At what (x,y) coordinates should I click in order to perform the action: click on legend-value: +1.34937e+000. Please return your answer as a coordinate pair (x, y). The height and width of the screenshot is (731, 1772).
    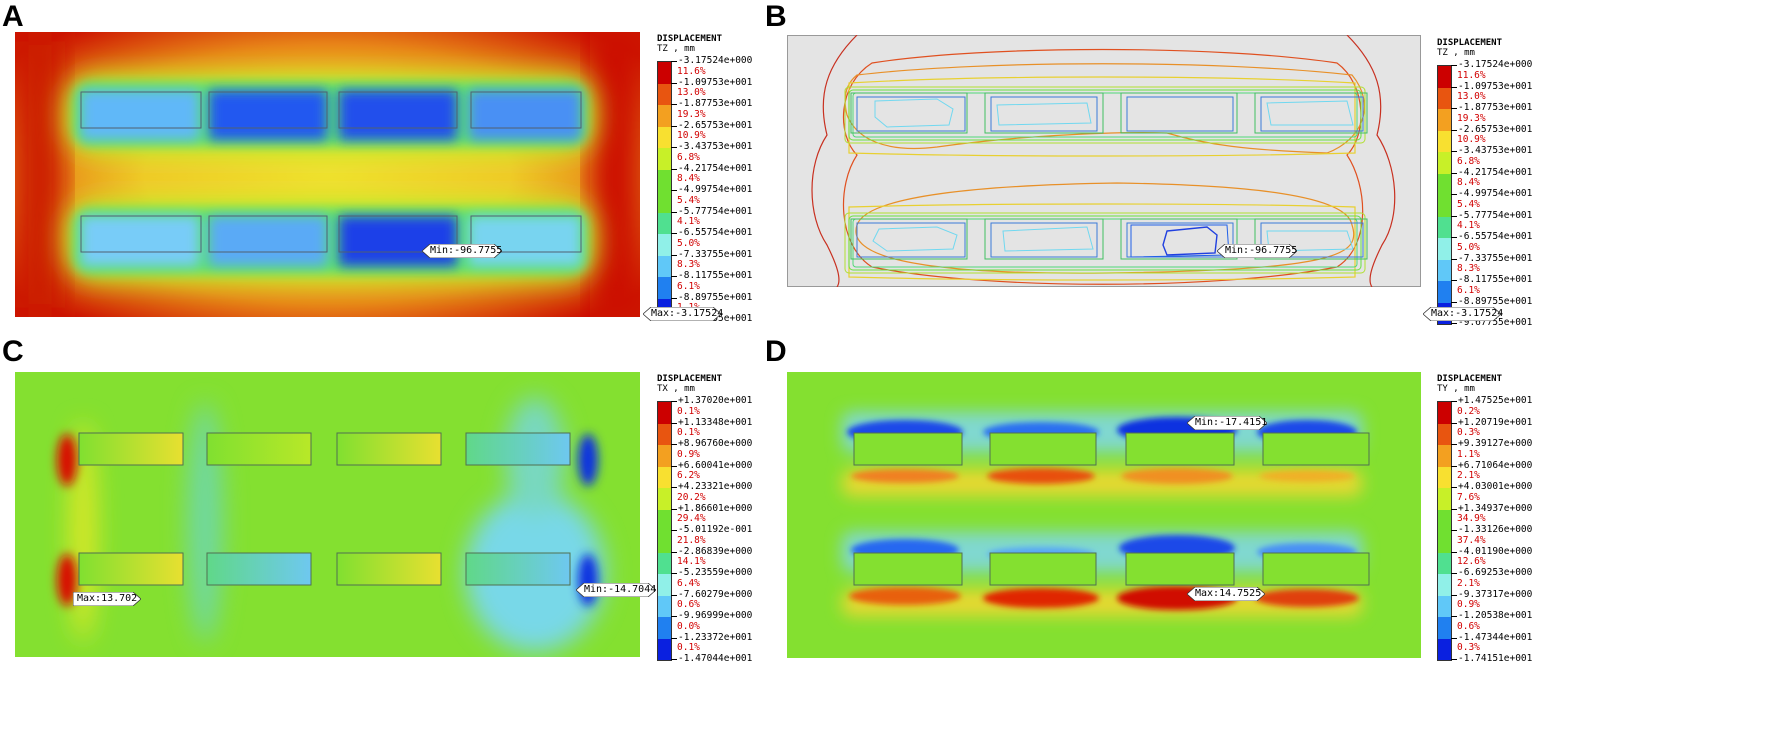
    Looking at the image, I should click on (1495, 508).